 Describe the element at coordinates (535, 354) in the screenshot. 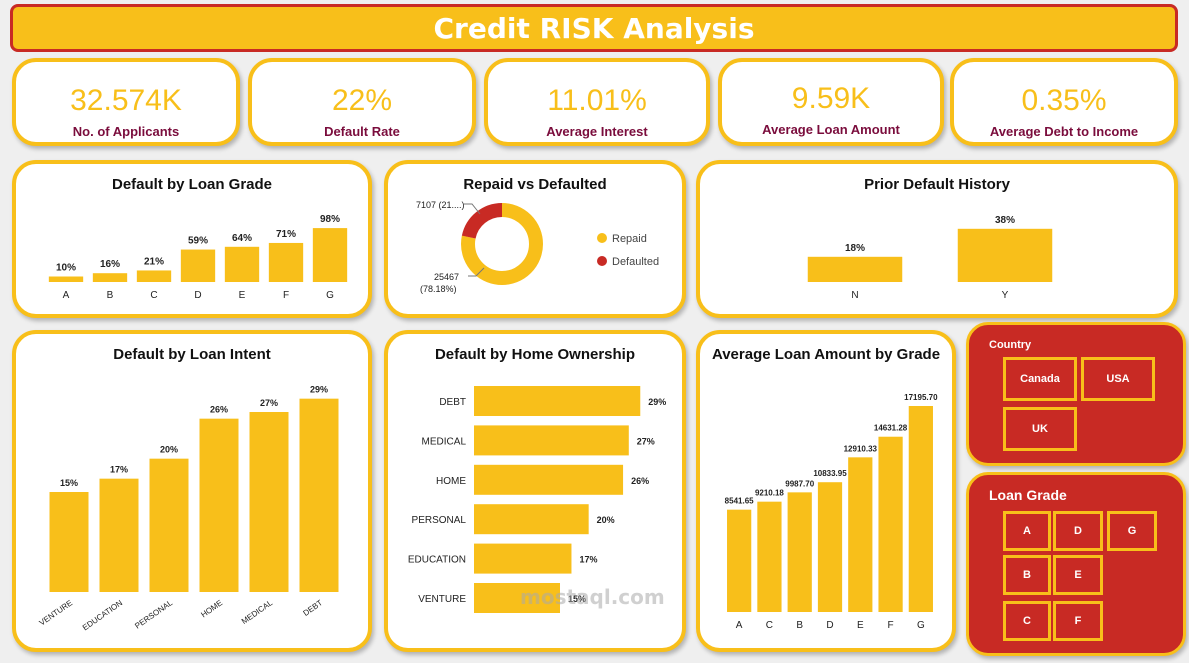

I see `chart-title: Default by Home Ownership` at that location.